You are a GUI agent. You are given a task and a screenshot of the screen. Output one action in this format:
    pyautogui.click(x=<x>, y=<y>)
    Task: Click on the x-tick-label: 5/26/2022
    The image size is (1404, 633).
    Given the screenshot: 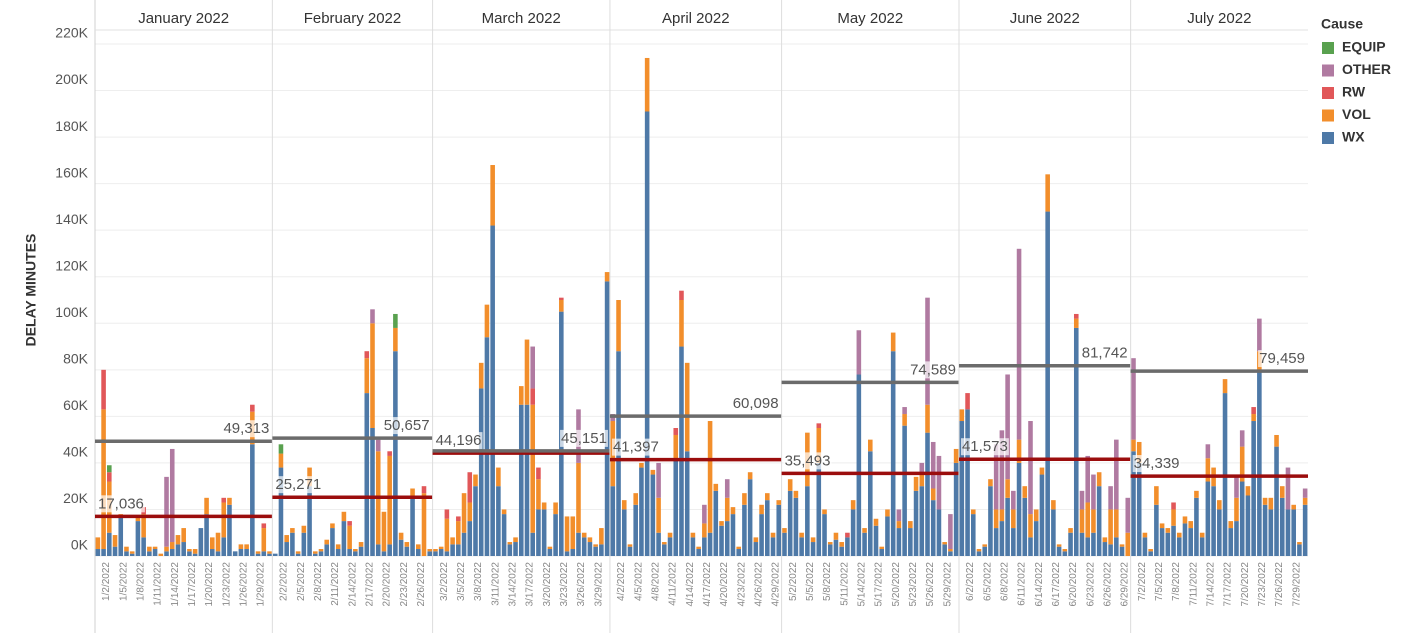 What is the action you would take?
    pyautogui.click(x=930, y=584)
    